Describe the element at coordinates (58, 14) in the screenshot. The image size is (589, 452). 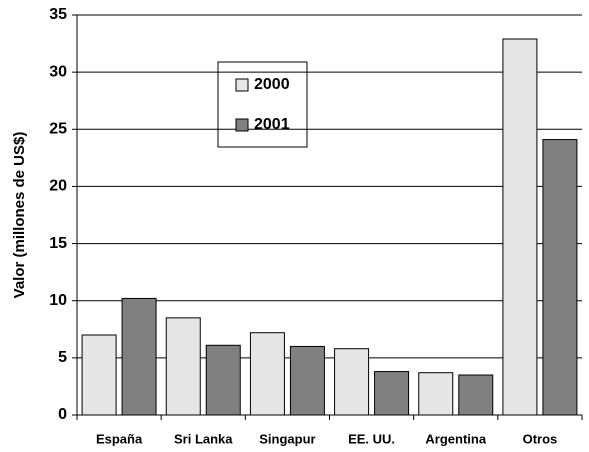
I see `y-tick-label: 35` at that location.